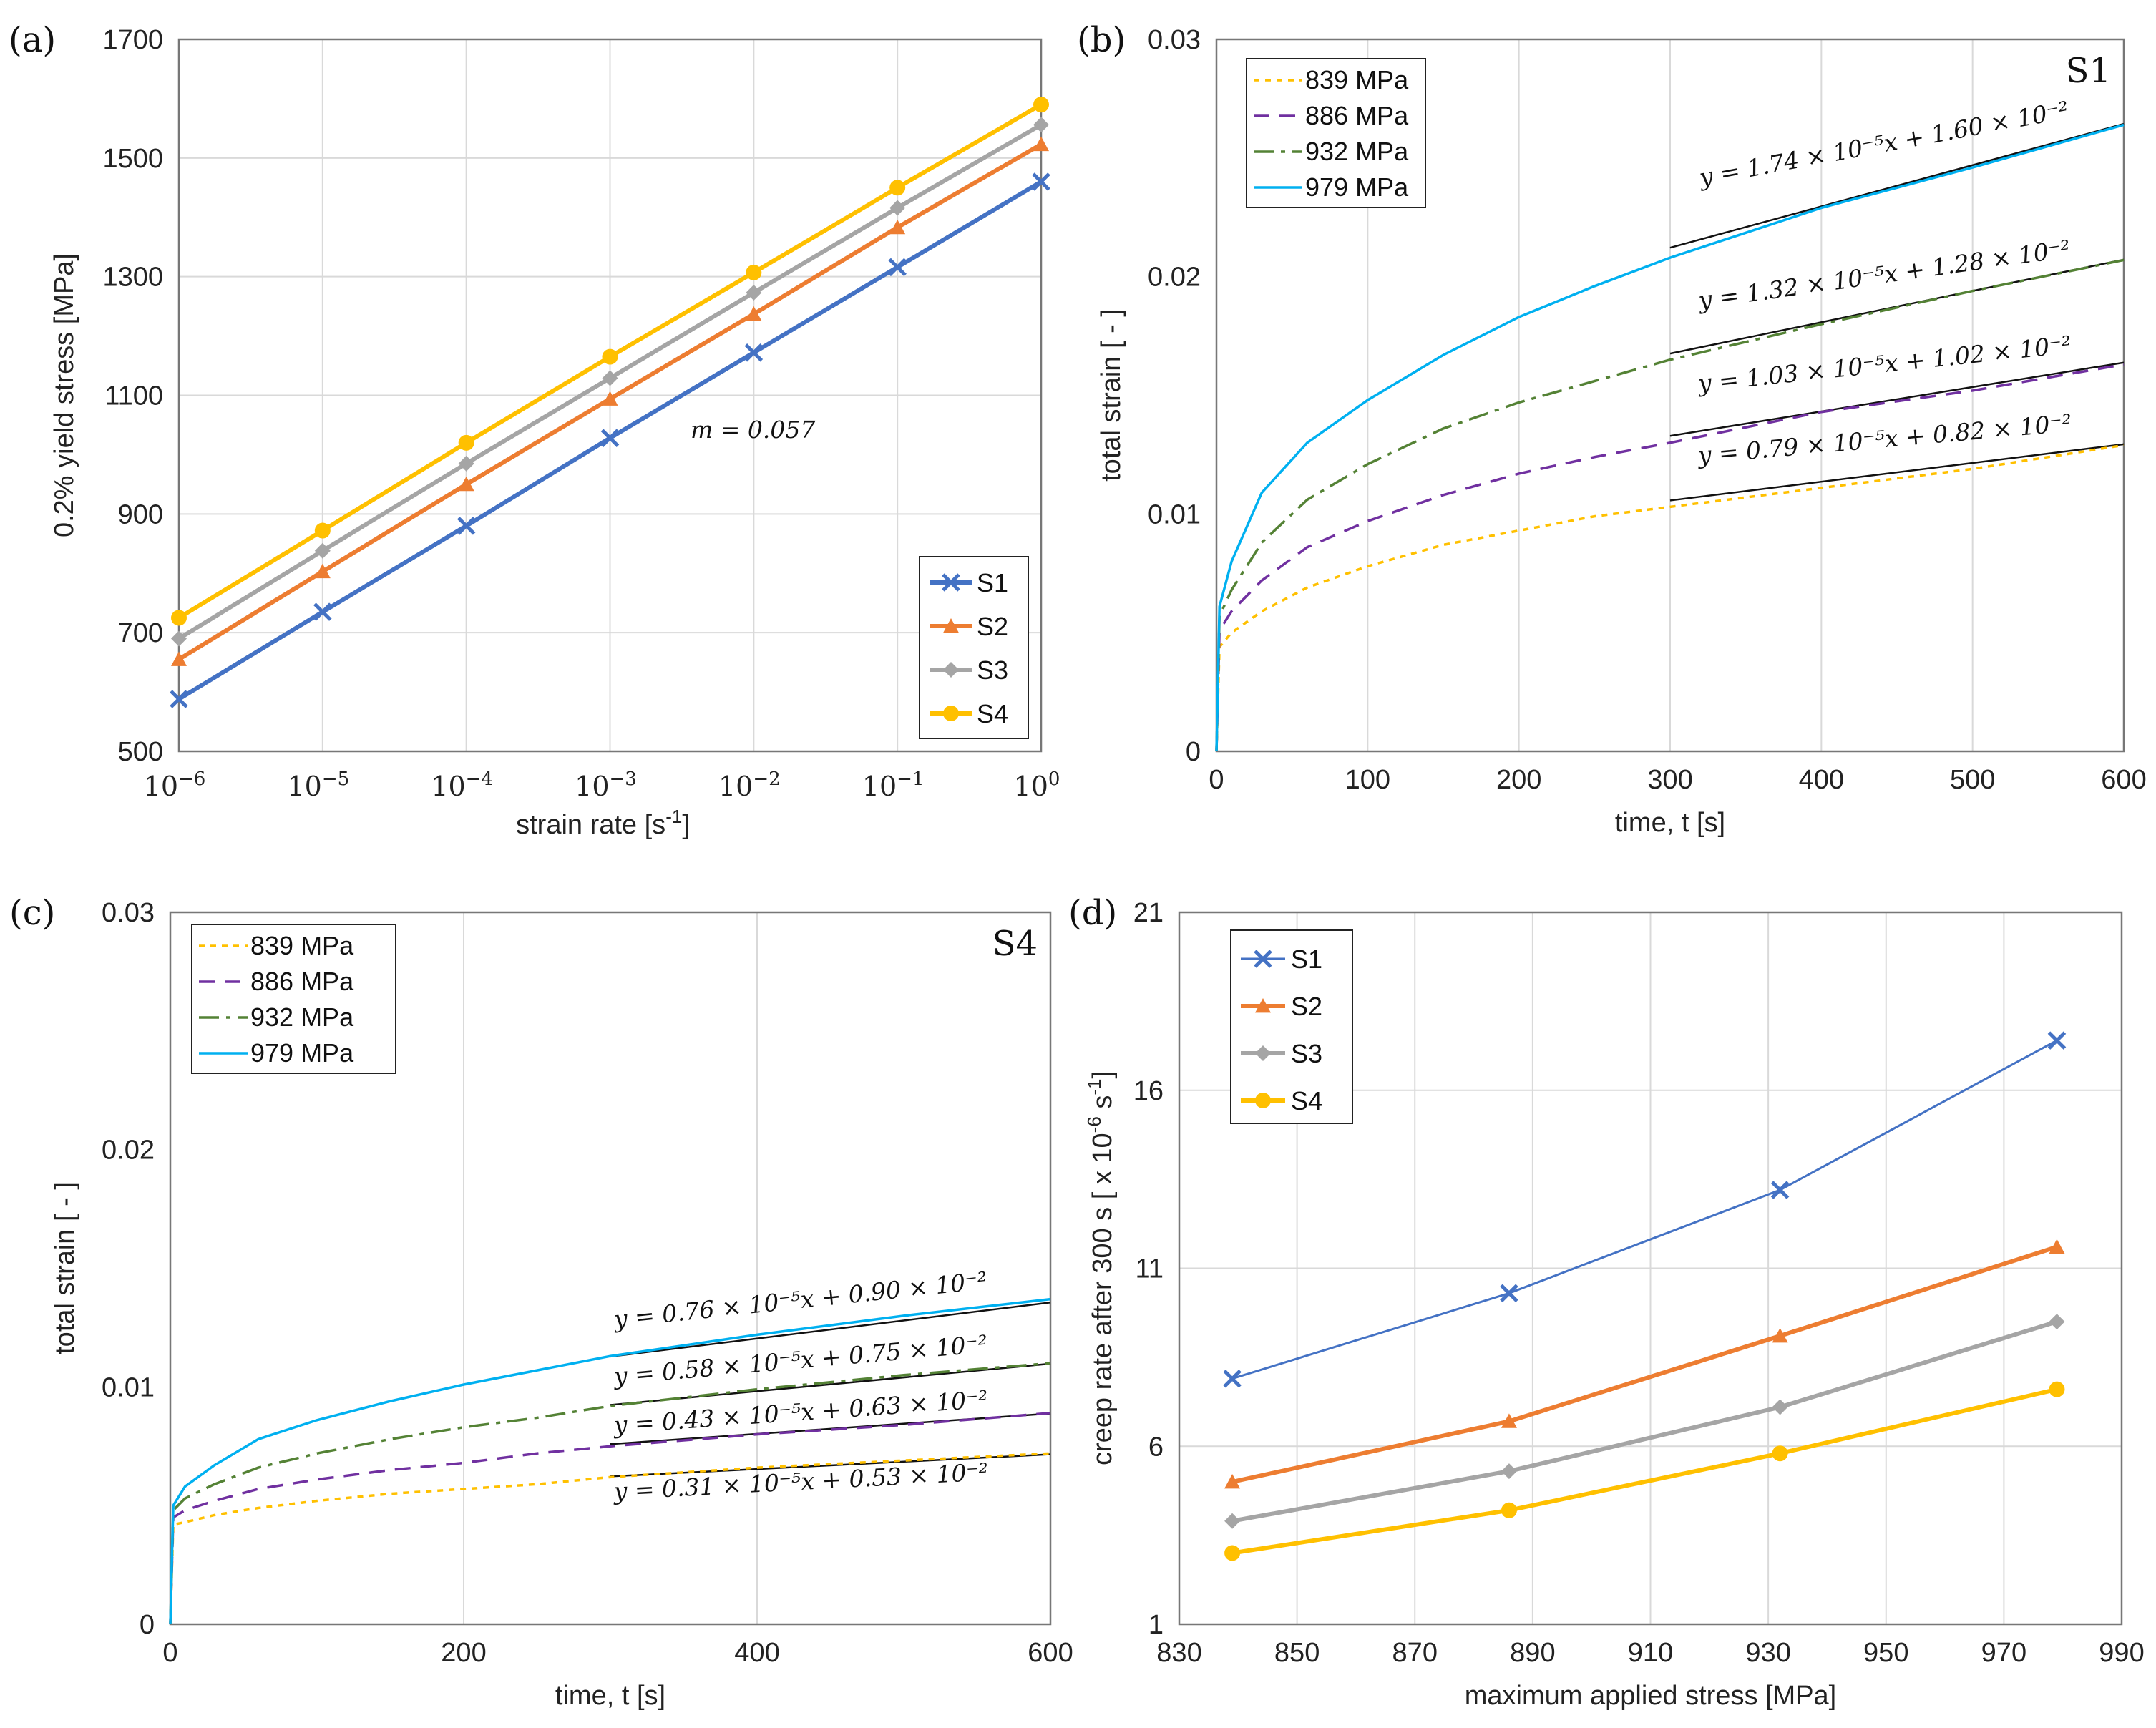  I want to click on series-line-979MPa, so click(610, 1461).